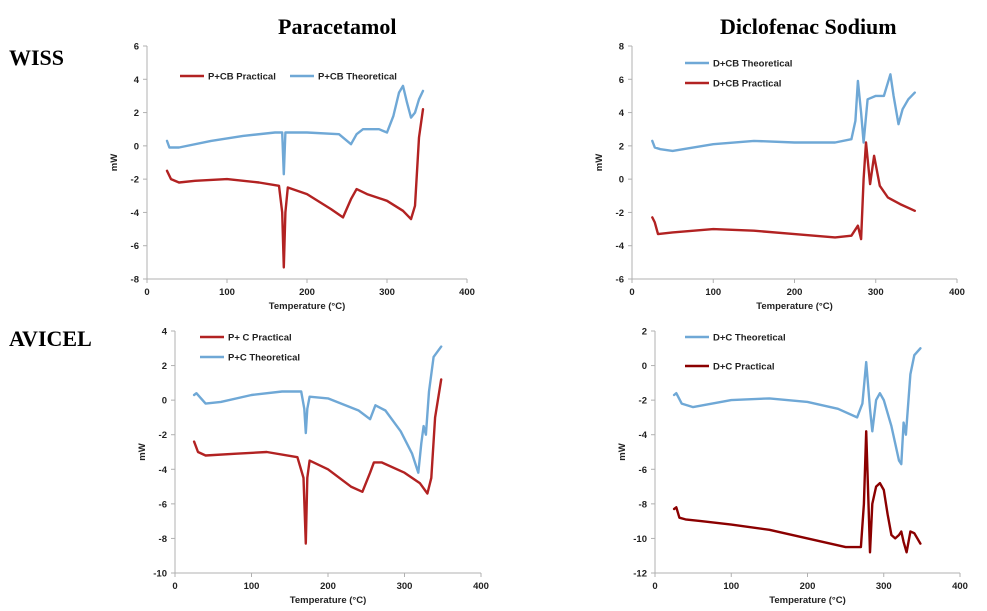 This screenshot has height=611, width=987. I want to click on legend-entry: P+CB Theoretical, so click(357, 77).